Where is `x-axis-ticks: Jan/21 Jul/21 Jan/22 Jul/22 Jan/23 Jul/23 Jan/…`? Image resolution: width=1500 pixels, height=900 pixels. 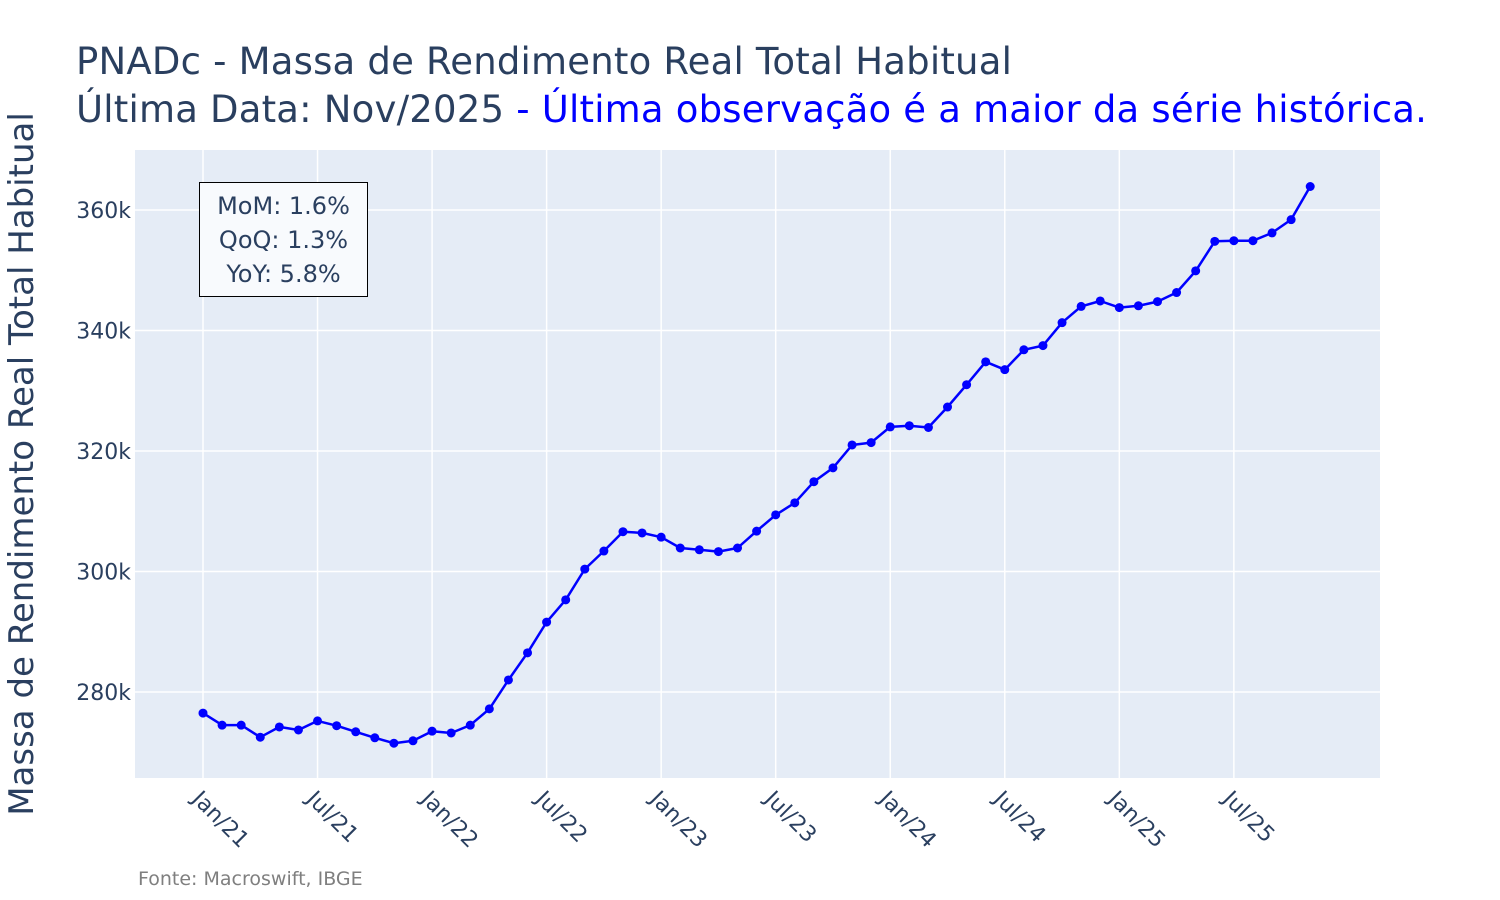
x-axis-ticks: Jan/21 Jul/21 Jan/22 Jul/22 Jan/23 Jul/23 Jan/… is located at coordinates (732, 819).